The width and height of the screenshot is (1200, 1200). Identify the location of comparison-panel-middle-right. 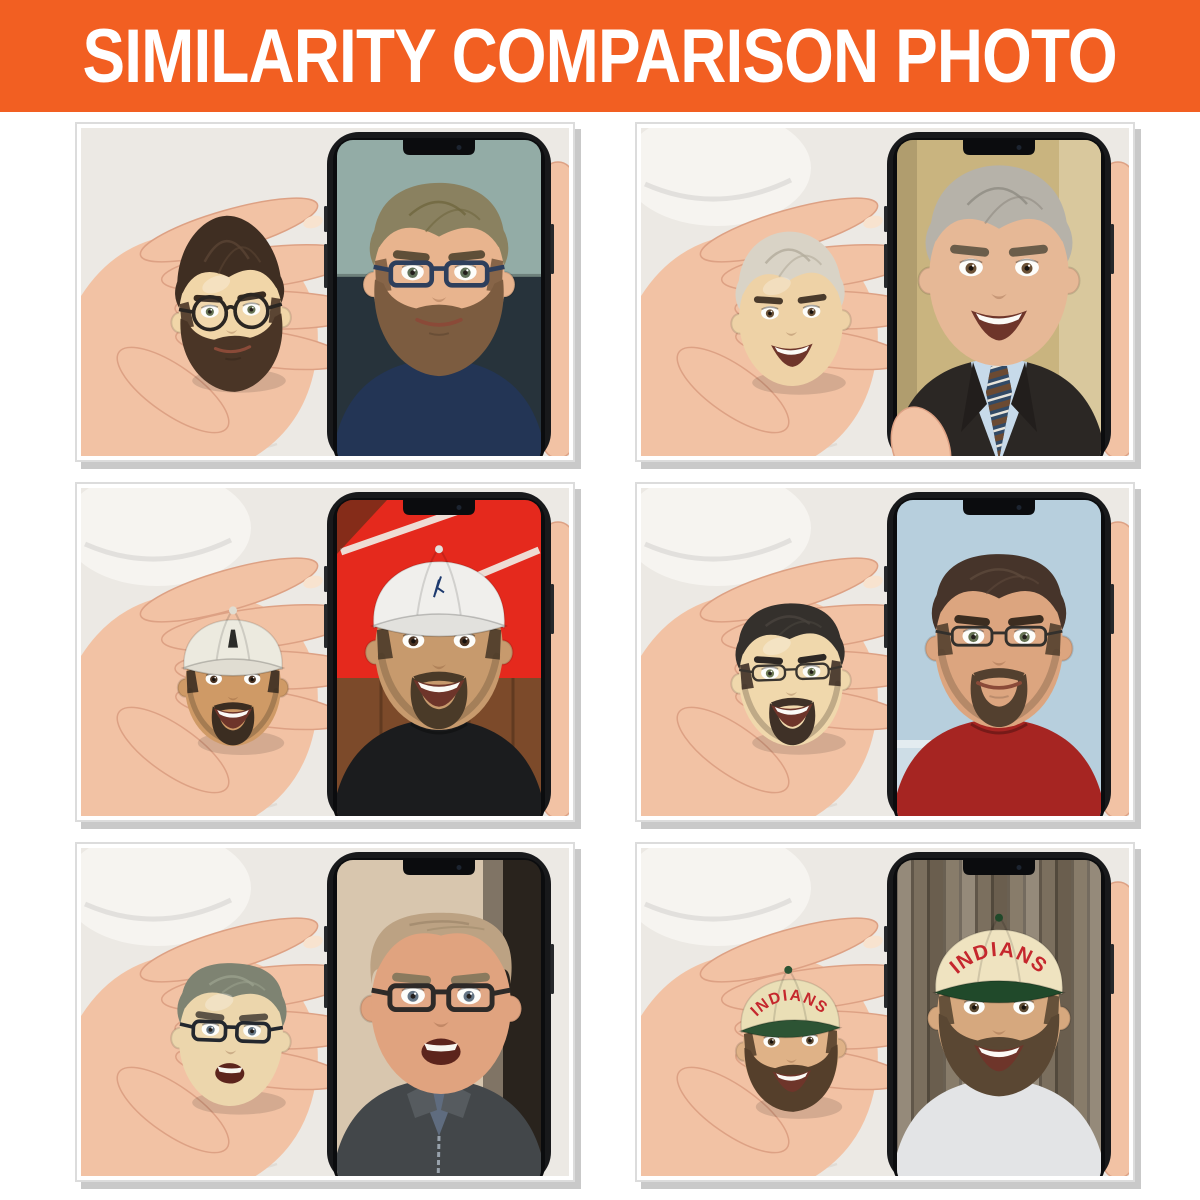
(885, 652).